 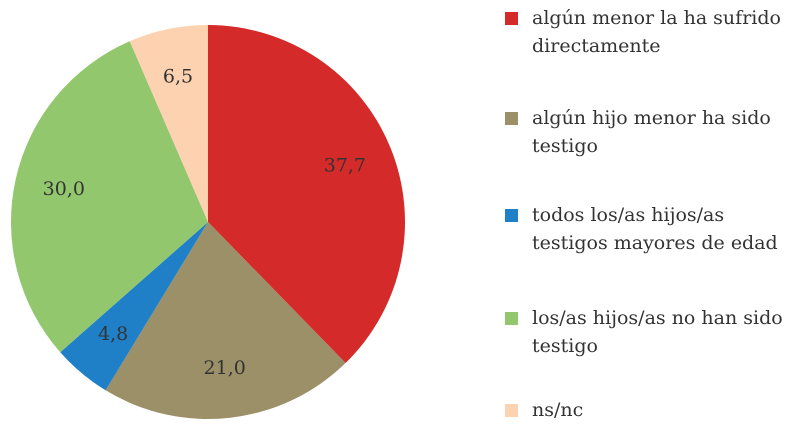 I want to click on data-label: 37,7, so click(x=345, y=165).